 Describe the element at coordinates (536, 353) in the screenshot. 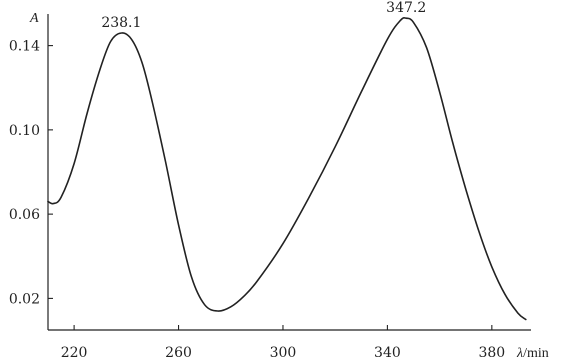

I see `x-axis-title-unit: /min` at that location.